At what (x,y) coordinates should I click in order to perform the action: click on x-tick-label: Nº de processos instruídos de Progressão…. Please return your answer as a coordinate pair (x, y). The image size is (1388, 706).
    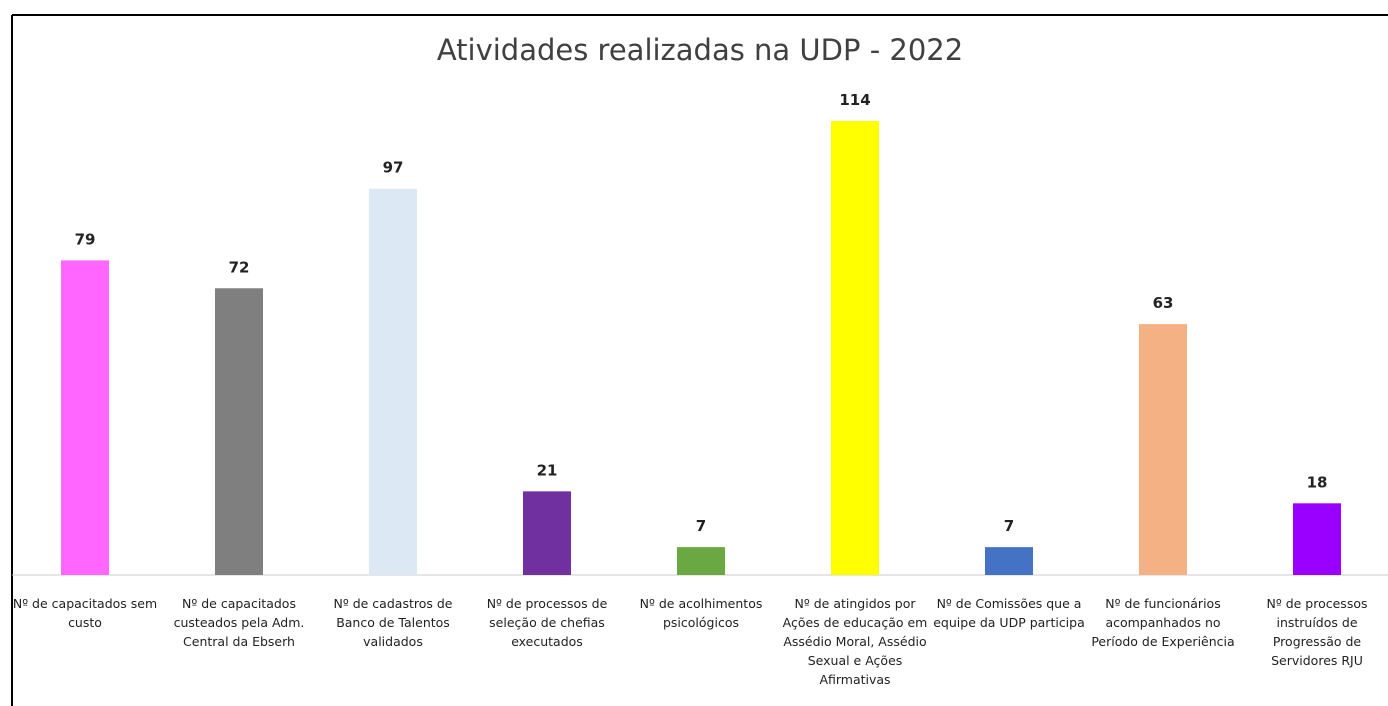
    Looking at the image, I should click on (1317, 632).